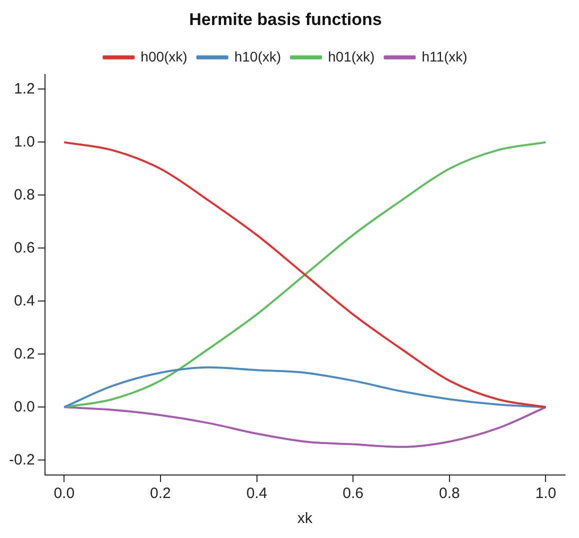  I want to click on legend-label: h01(xk), so click(351, 56).